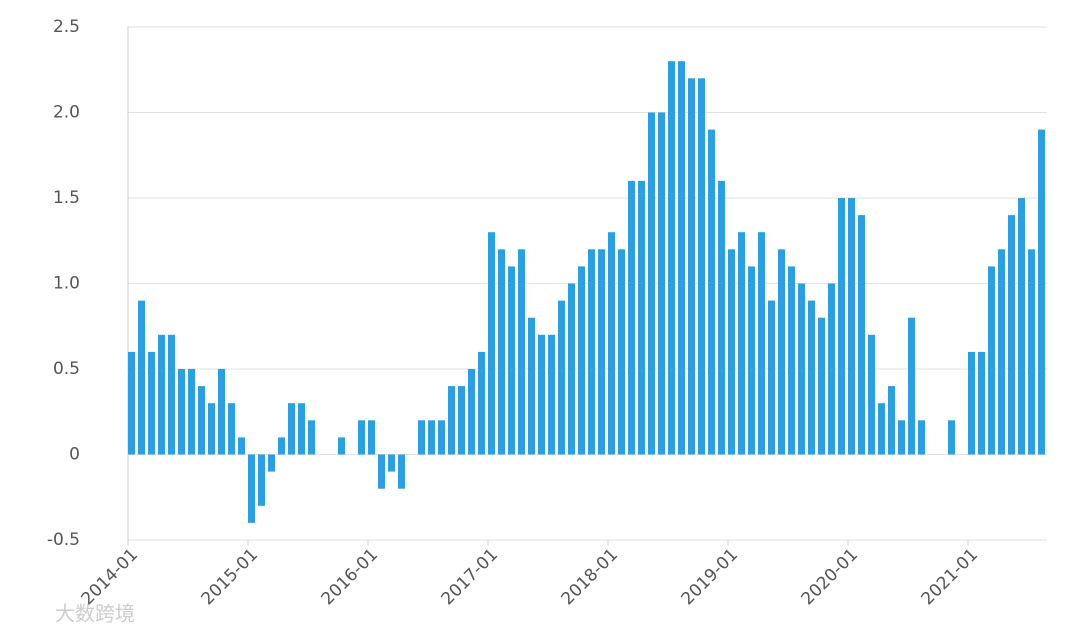  Describe the element at coordinates (950, 577) in the screenshot. I see `x-tick-label: 2021-01` at that location.